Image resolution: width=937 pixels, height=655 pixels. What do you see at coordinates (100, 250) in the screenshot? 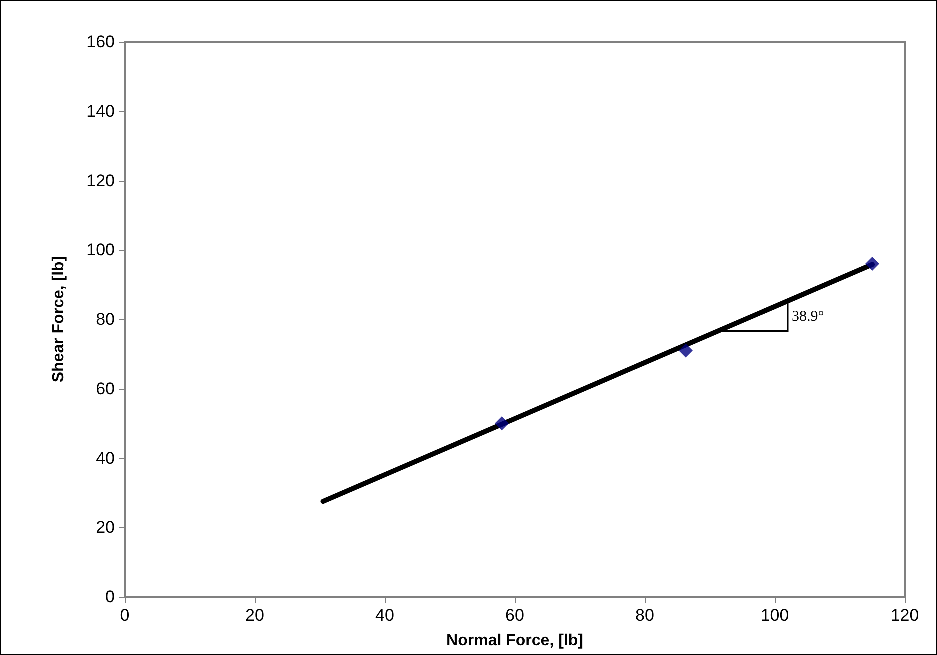
I see `y-tick-label: 100` at bounding box center [100, 250].